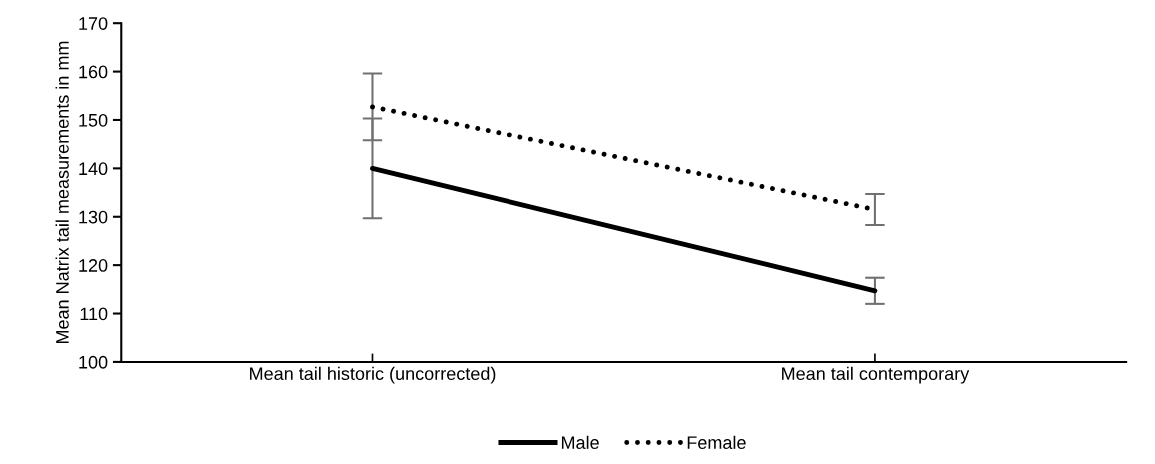  What do you see at coordinates (93, 72) in the screenshot?
I see `y-tick-label: 160` at bounding box center [93, 72].